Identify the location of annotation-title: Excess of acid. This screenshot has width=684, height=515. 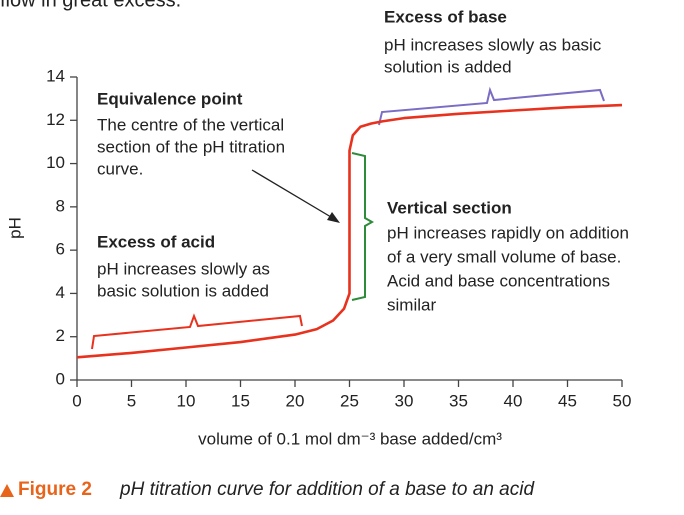
(156, 241).